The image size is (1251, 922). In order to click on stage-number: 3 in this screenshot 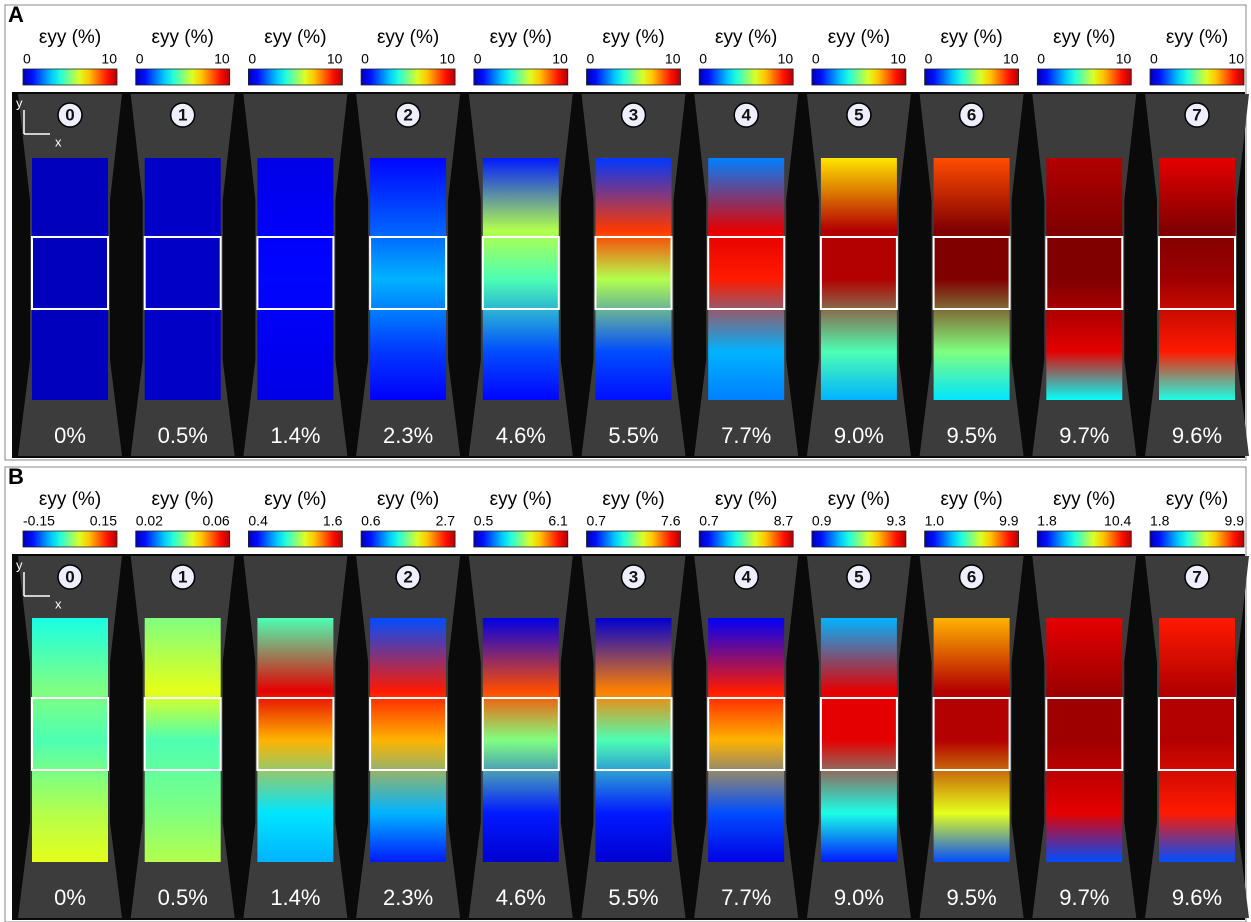, I will do `click(633, 114)`.